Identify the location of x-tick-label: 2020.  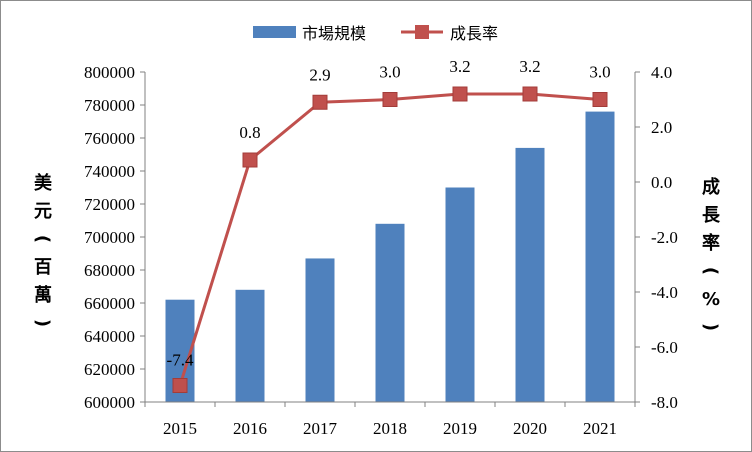
(530, 428).